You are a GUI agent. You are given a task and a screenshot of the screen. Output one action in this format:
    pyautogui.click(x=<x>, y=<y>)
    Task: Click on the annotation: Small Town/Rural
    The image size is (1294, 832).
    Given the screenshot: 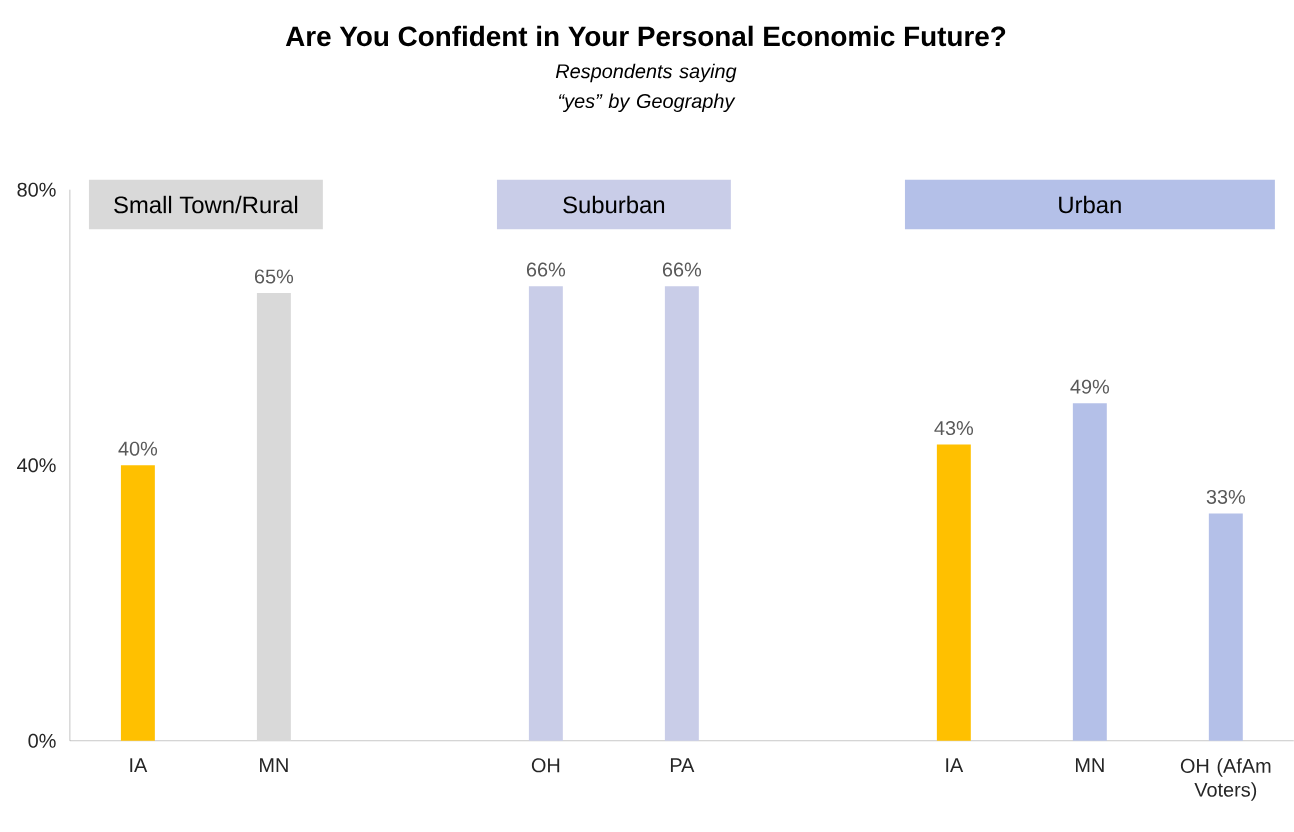 What is the action you would take?
    pyautogui.click(x=206, y=204)
    